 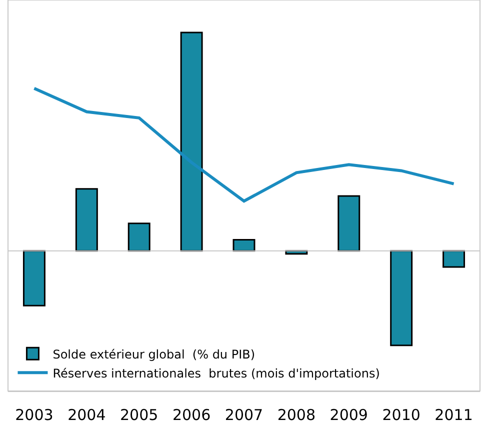 What do you see at coordinates (296, 415) in the screenshot?
I see `x-tick-label: 2008` at bounding box center [296, 415].